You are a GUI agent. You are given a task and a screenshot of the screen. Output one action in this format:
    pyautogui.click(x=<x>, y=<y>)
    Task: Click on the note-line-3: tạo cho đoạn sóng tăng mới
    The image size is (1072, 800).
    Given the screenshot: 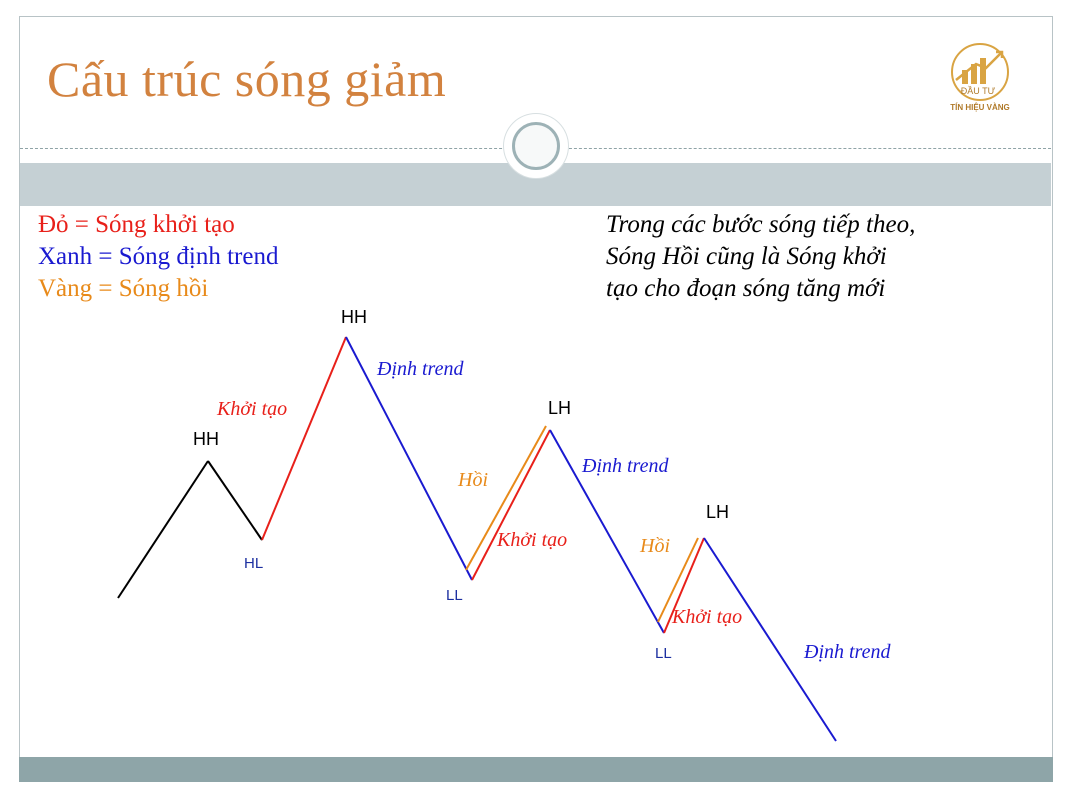 What is the action you would take?
    pyautogui.click(x=746, y=288)
    